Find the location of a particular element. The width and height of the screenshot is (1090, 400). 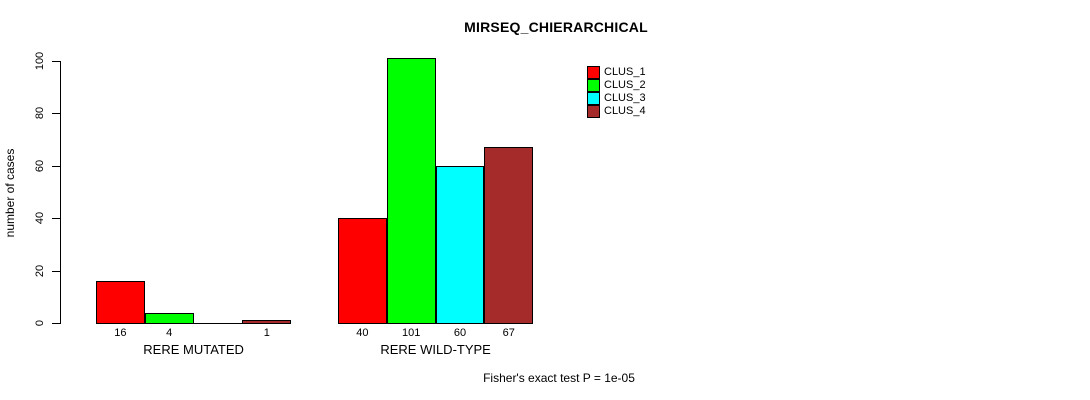

bar-value-label: 1 is located at coordinates (266, 333).